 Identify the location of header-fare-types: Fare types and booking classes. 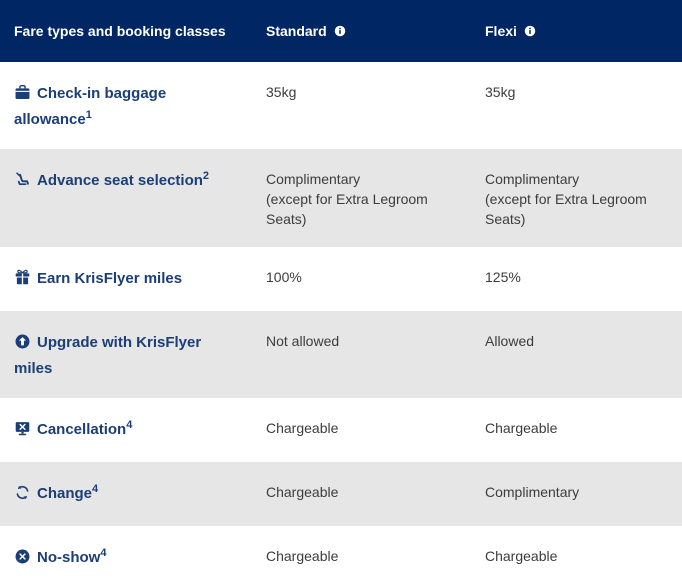
(126, 31).